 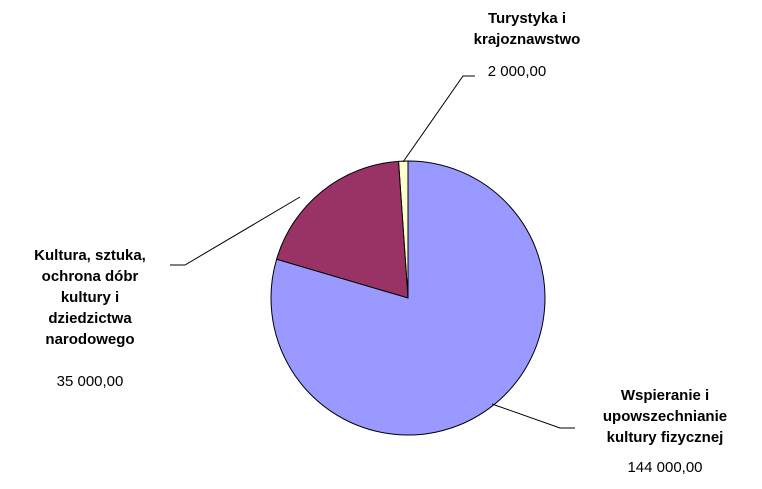 I want to click on value-label: 144 000,00, so click(x=665, y=467).